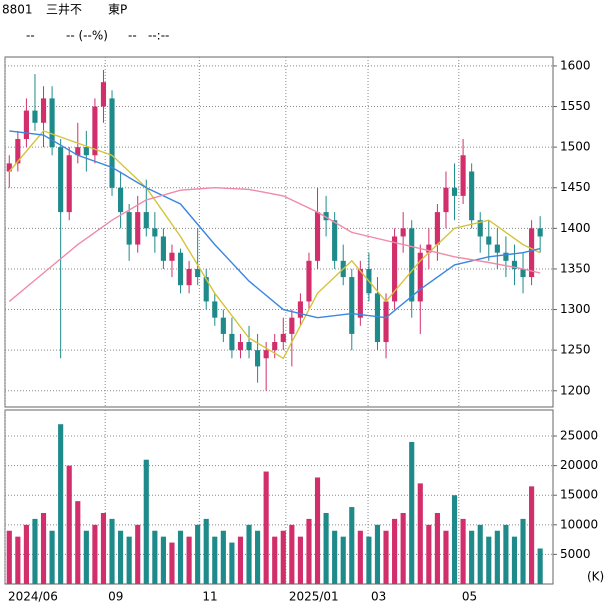 The image size is (614, 611). I want to click on change: -- (--%), so click(87, 36).